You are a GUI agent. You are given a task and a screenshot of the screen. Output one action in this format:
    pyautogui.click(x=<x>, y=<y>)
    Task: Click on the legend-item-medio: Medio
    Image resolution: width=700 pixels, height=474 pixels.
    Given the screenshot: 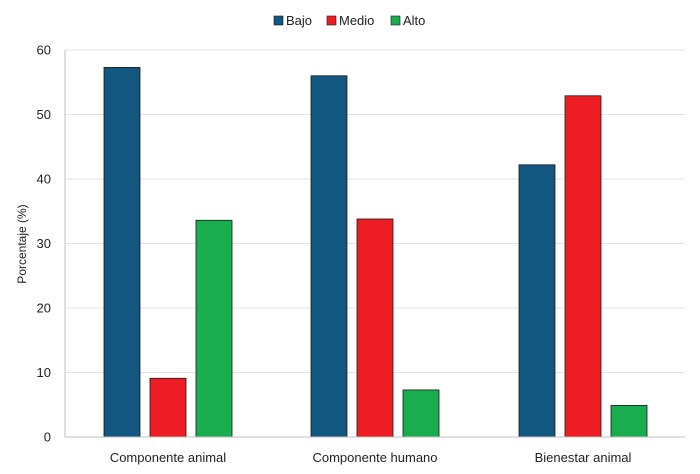 What is the action you would take?
    pyautogui.click(x=350, y=20)
    